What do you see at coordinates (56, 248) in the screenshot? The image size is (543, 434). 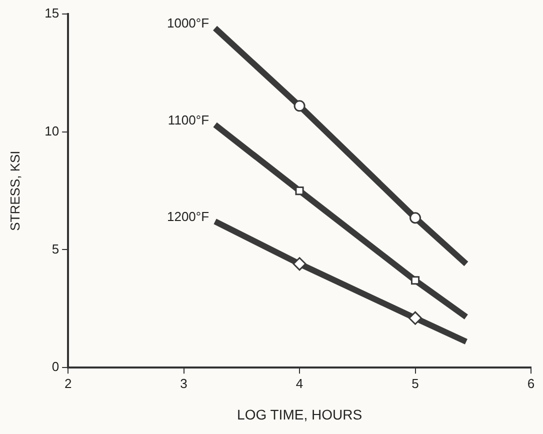 I see `y-tick-label: 5` at bounding box center [56, 248].